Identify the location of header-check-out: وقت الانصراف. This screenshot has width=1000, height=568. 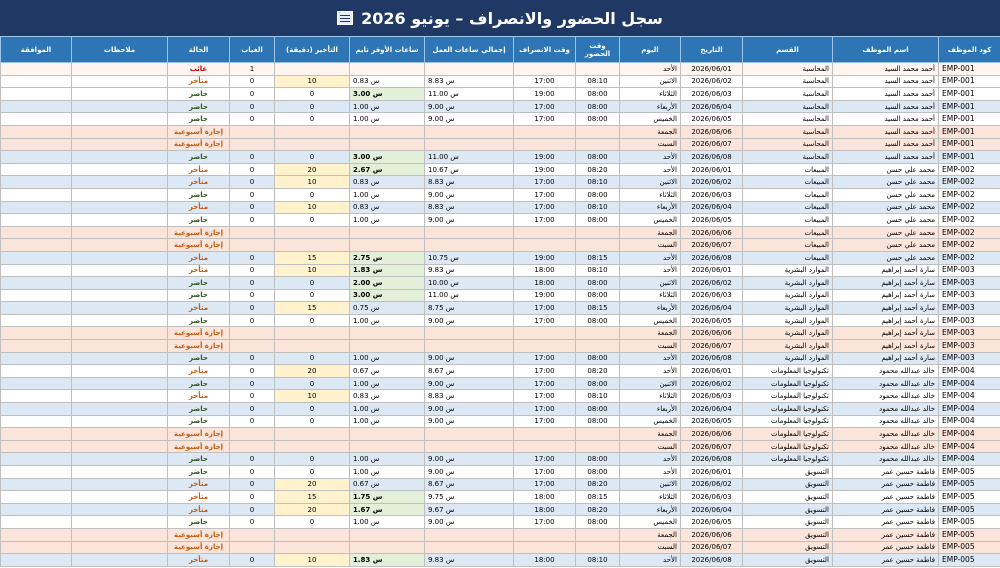
(544, 49).